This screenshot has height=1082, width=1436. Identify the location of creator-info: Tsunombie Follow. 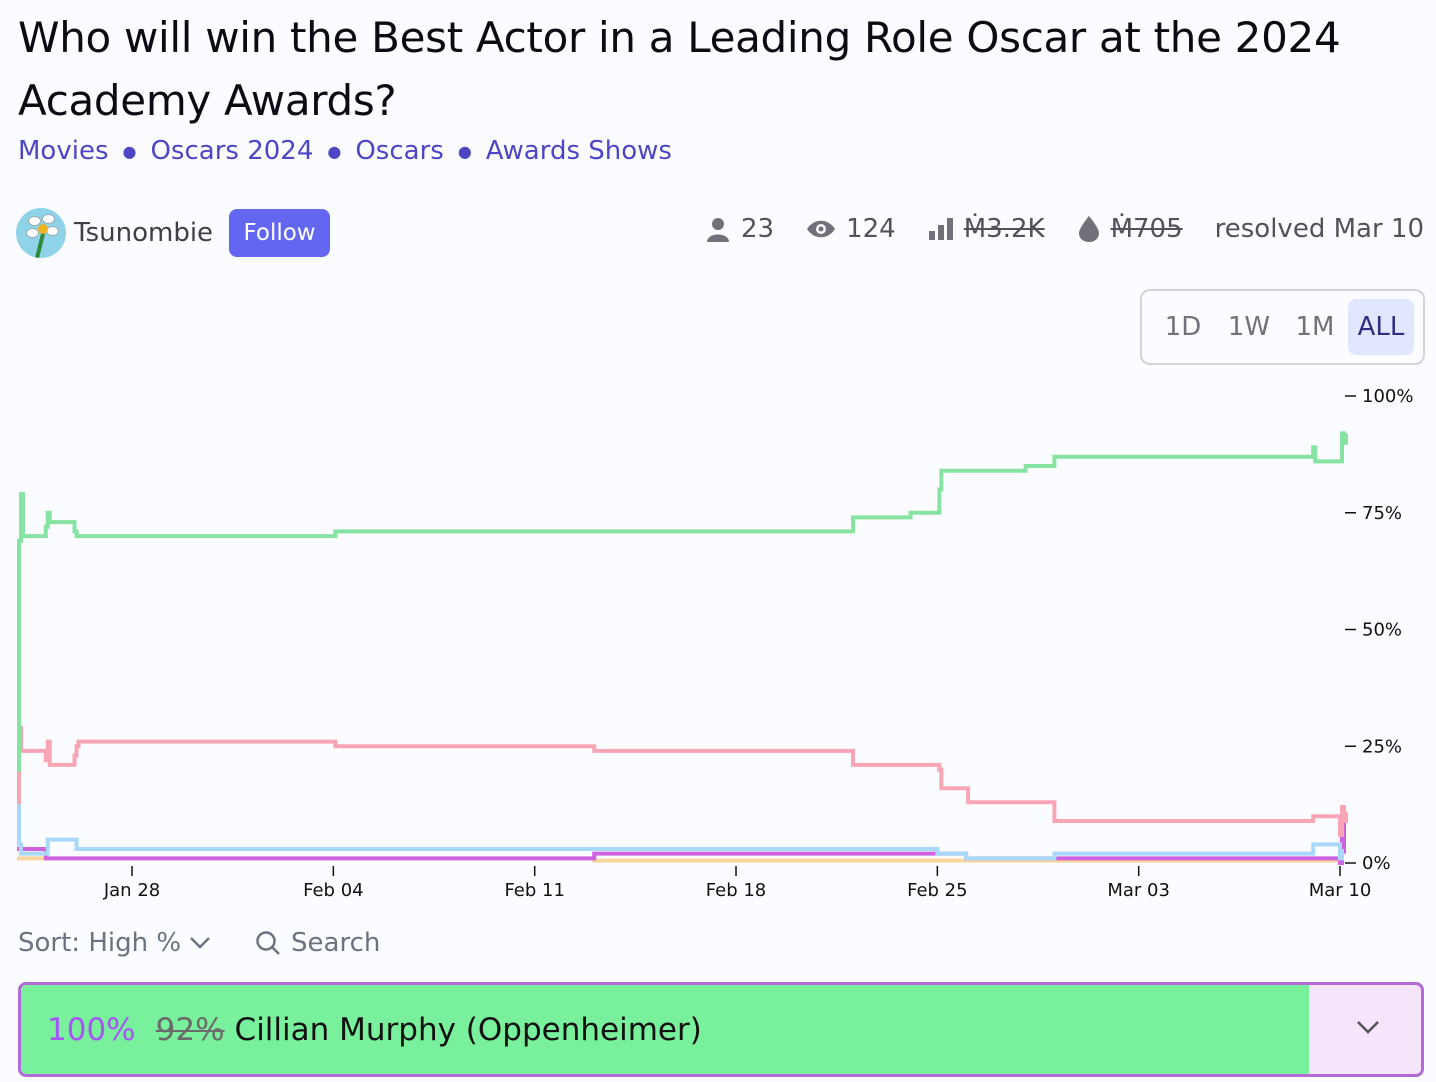
(173, 233).